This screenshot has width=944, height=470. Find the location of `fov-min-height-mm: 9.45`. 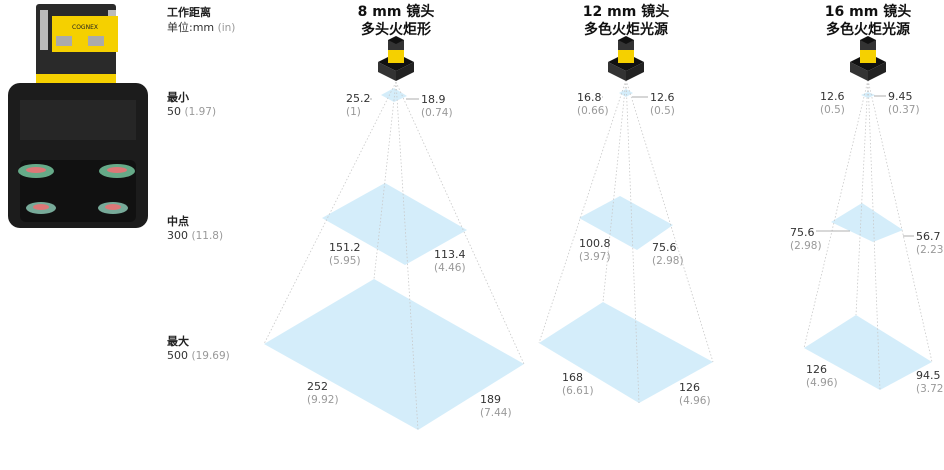

fov-min-height-mm: 9.45 is located at coordinates (900, 96).